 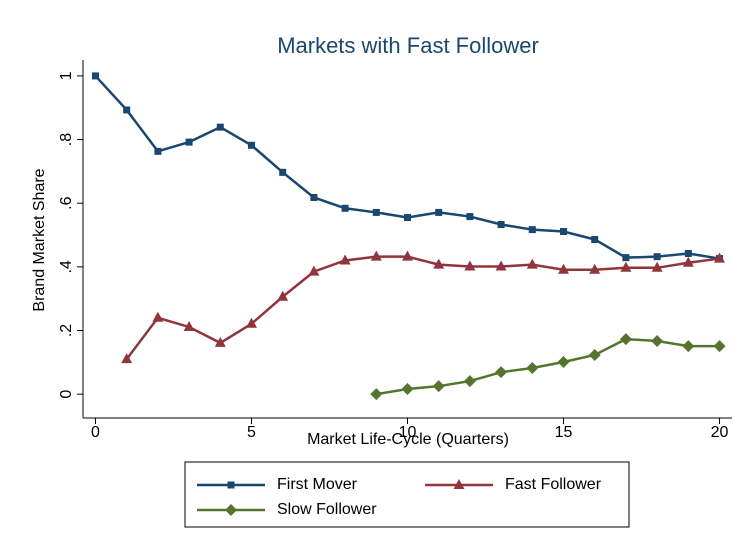 I want to click on y-tick-label: .6, so click(x=66, y=202).